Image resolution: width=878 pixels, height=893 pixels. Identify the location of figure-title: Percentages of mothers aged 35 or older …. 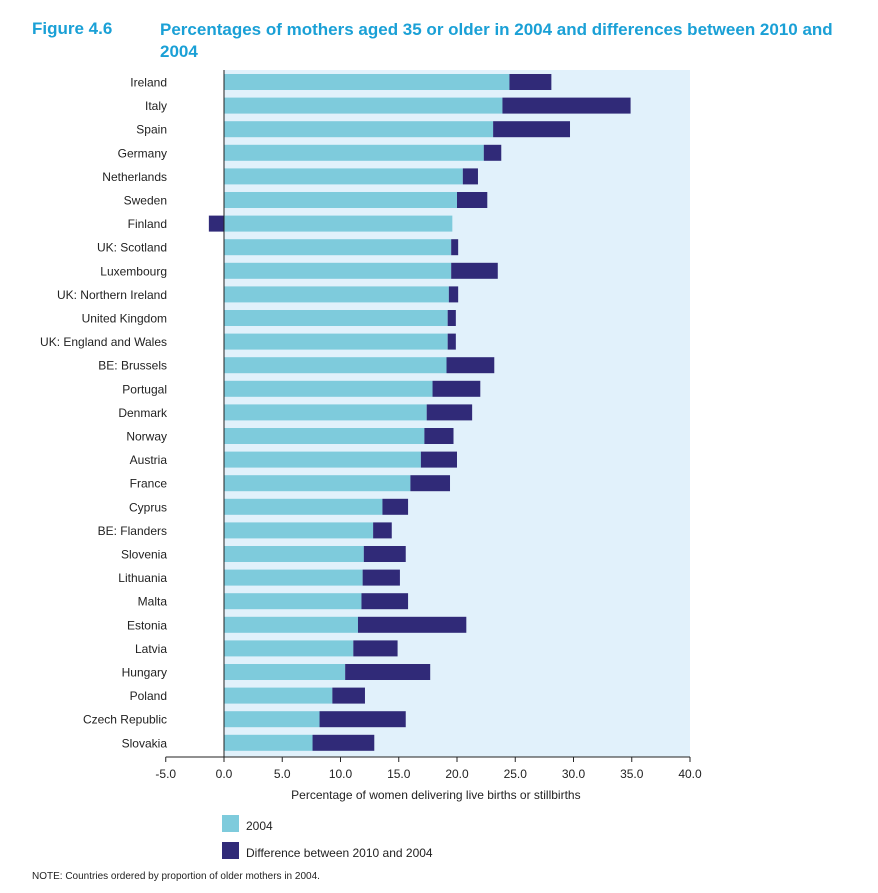
(496, 40).